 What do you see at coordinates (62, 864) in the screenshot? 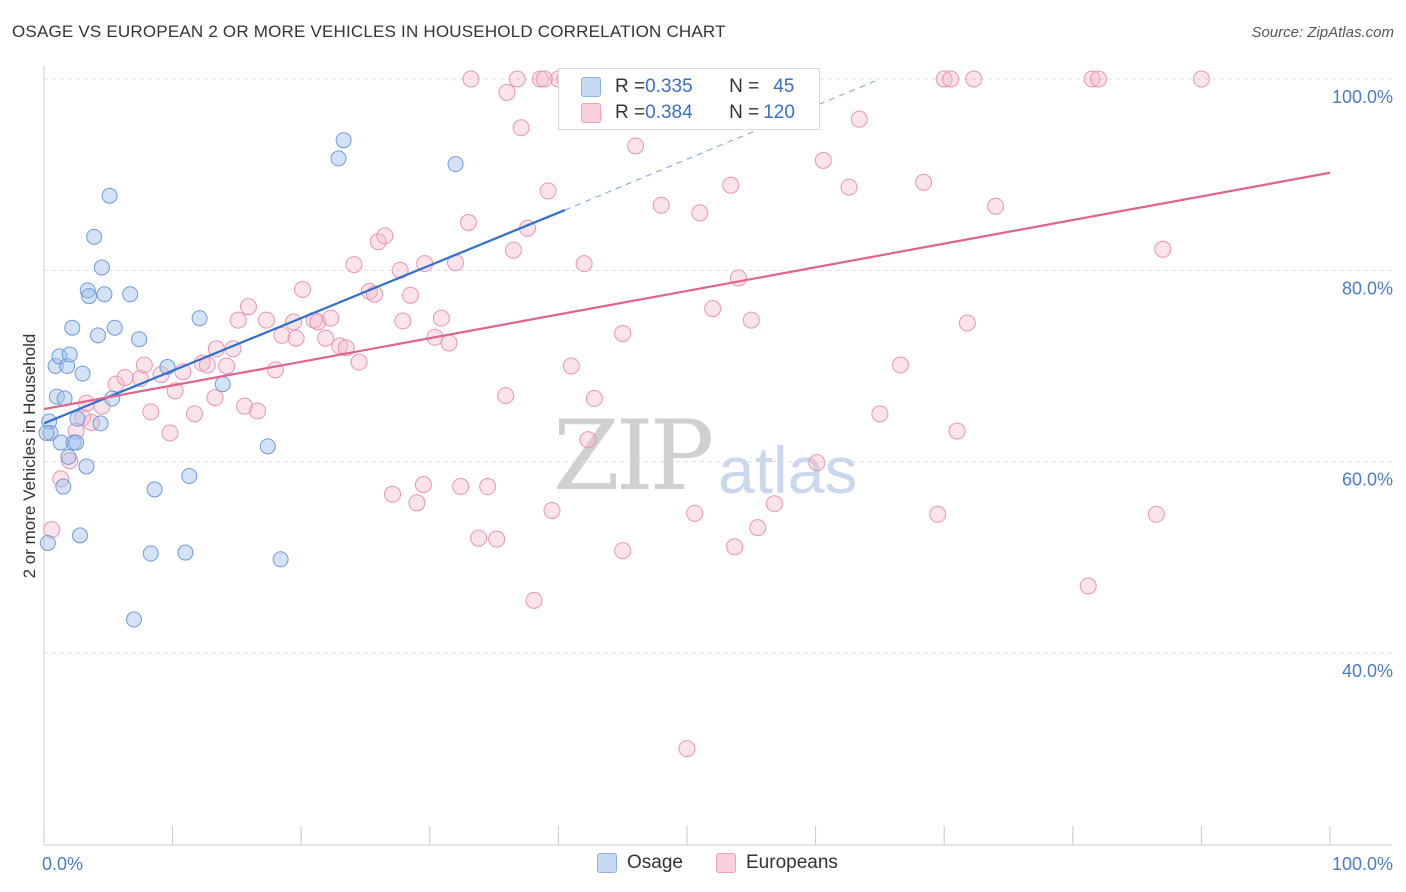
I see `x-tick-label: 0.0%` at bounding box center [62, 864].